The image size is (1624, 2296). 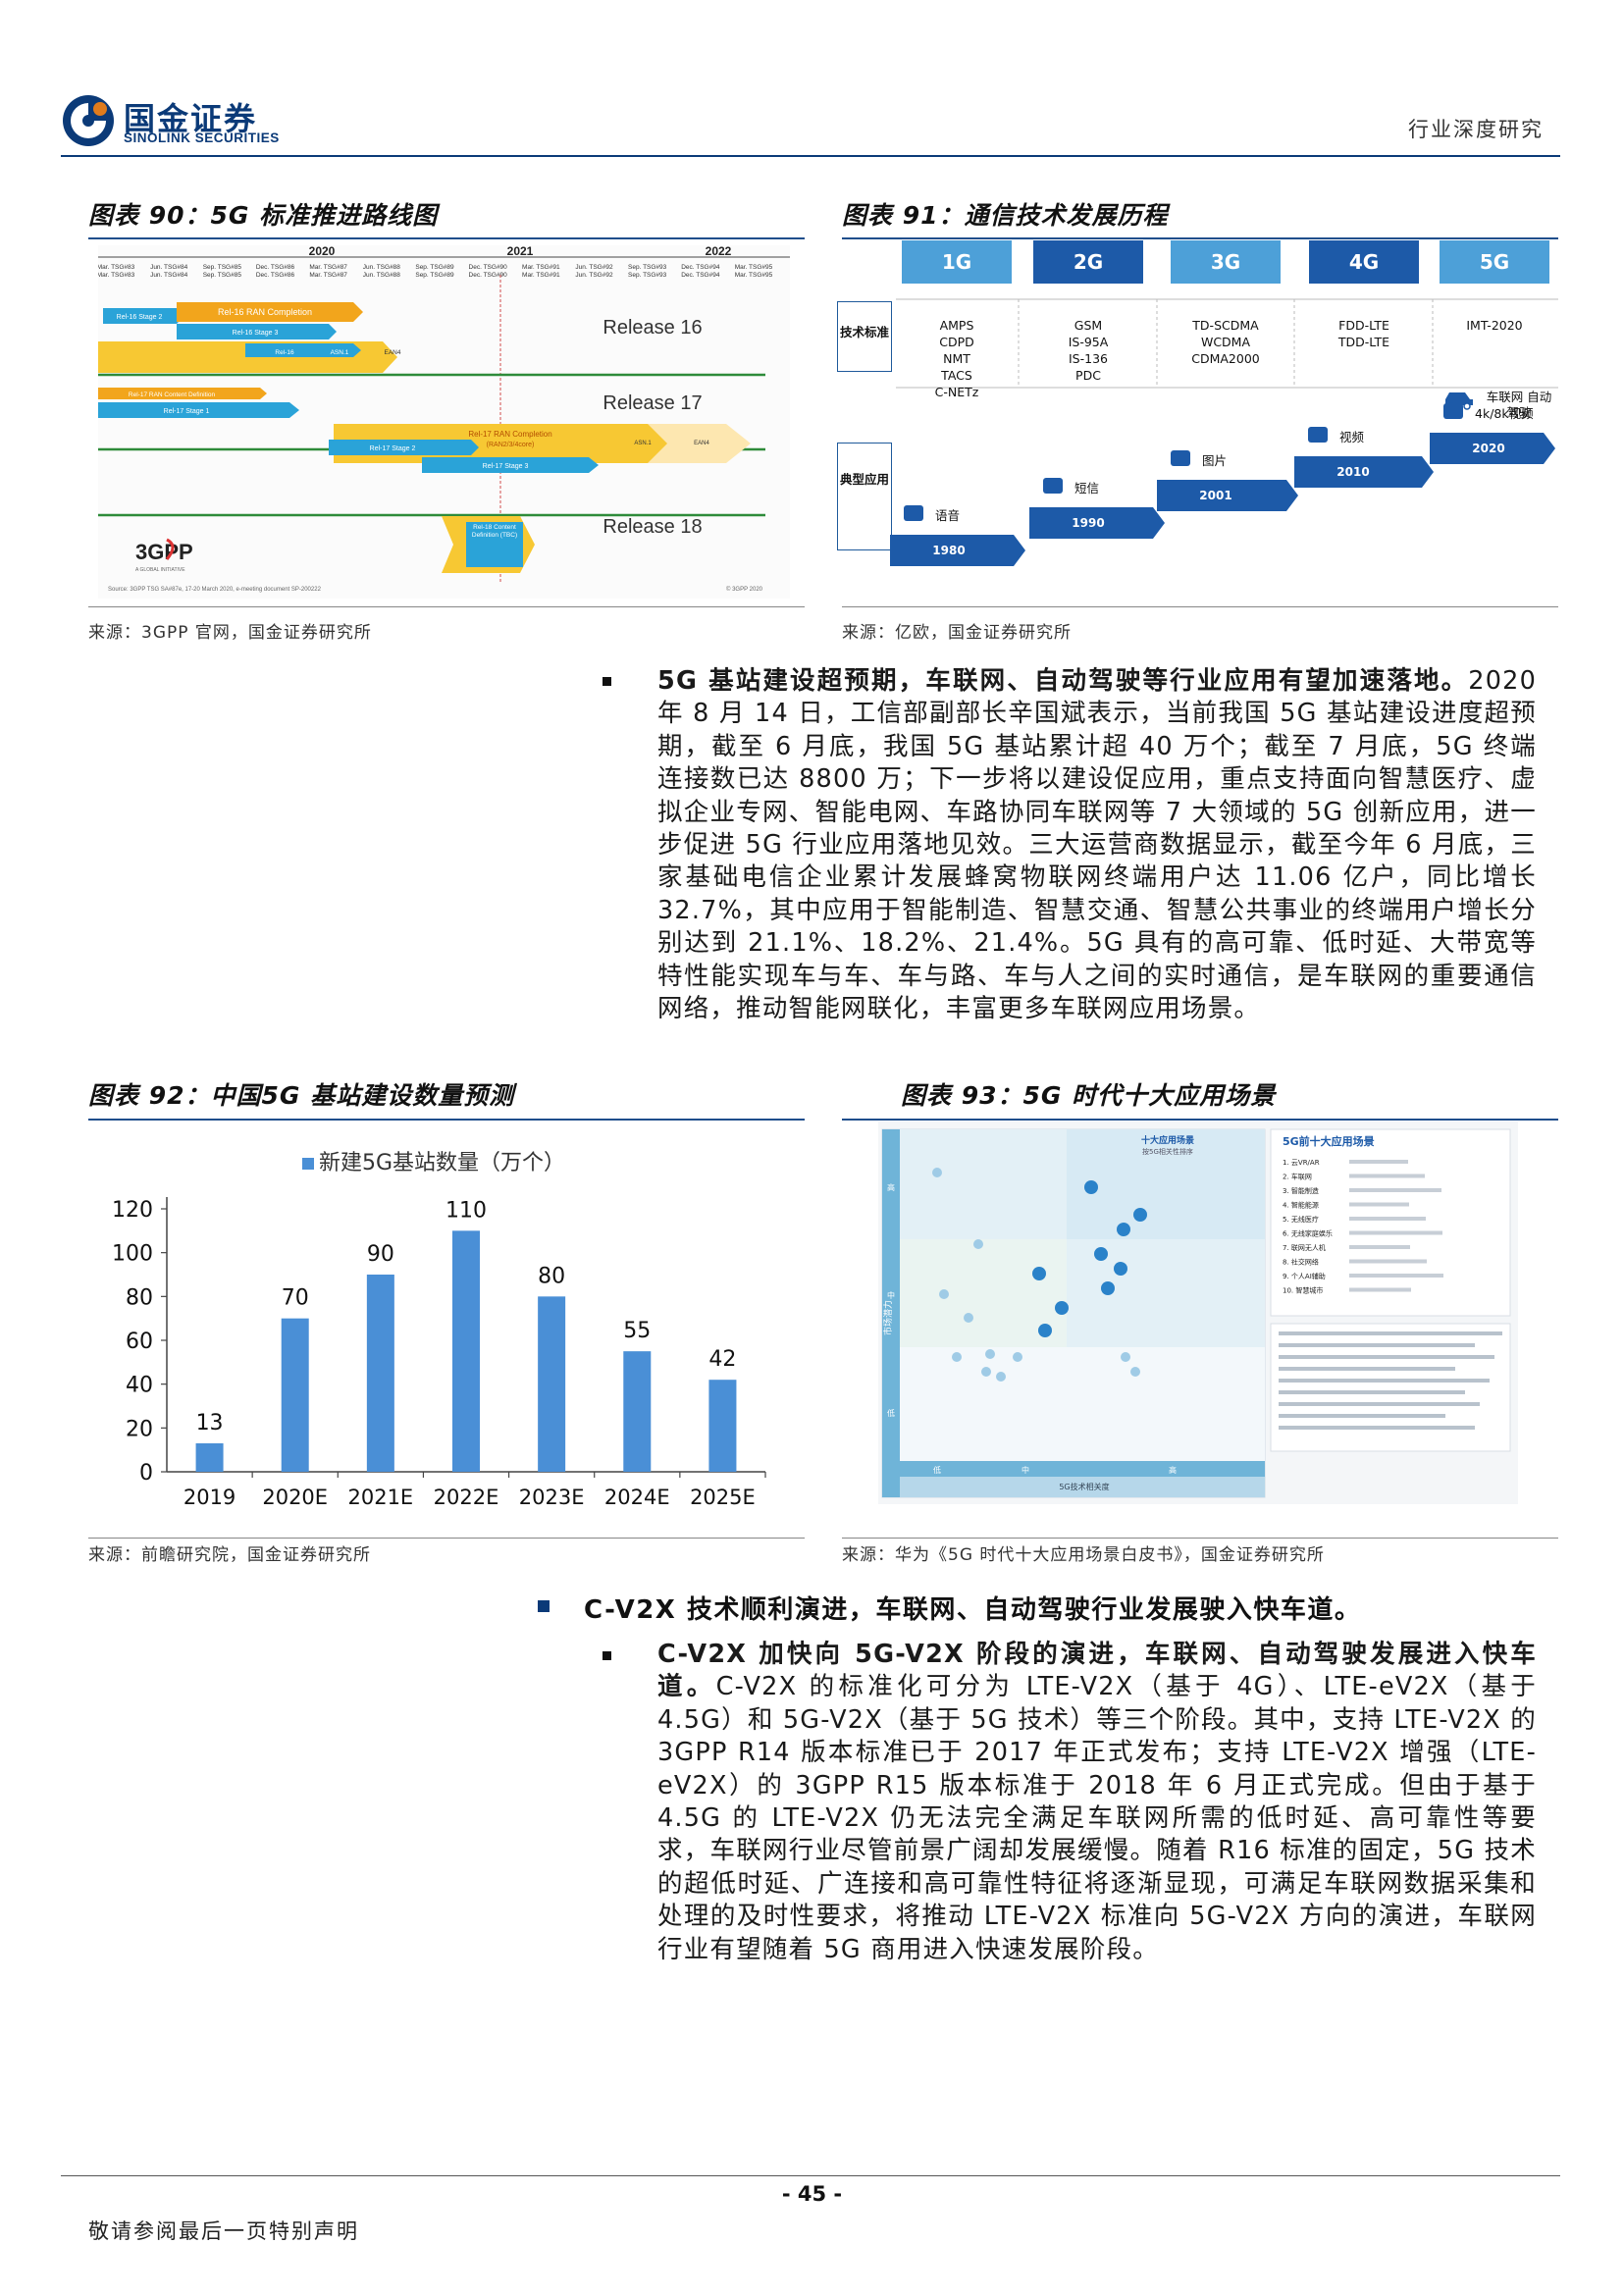 I want to click on fig91-gen-5g: 5G, so click(x=1494, y=262).